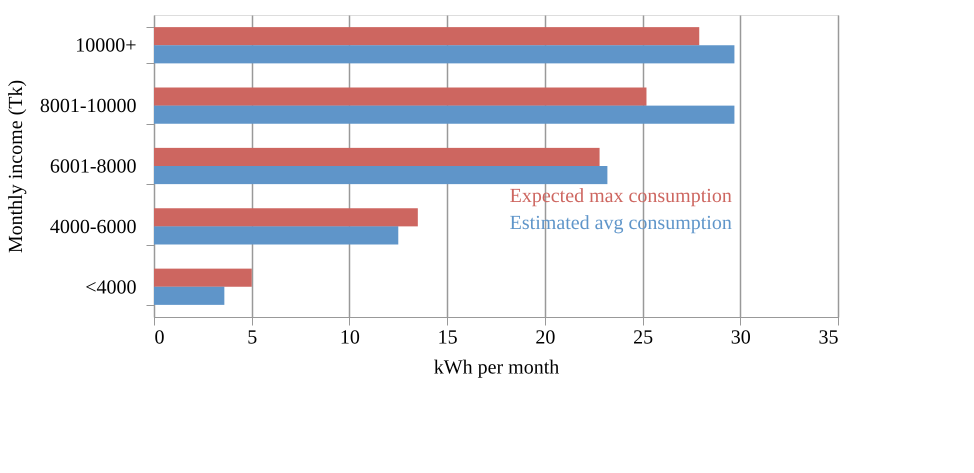 This screenshot has height=473, width=974. Describe the element at coordinates (88, 106) in the screenshot. I see `y-tick-label: 8001-10000` at that location.